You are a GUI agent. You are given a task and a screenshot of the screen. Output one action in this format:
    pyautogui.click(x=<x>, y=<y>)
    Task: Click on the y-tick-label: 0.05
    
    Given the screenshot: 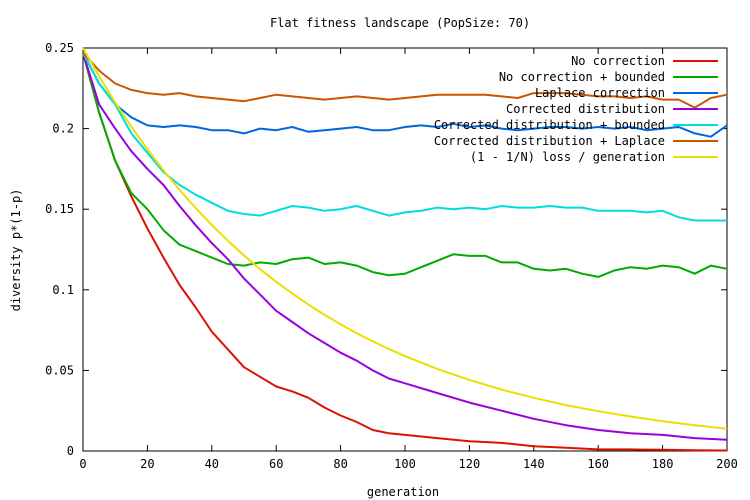 What is the action you would take?
    pyautogui.click(x=59, y=370)
    